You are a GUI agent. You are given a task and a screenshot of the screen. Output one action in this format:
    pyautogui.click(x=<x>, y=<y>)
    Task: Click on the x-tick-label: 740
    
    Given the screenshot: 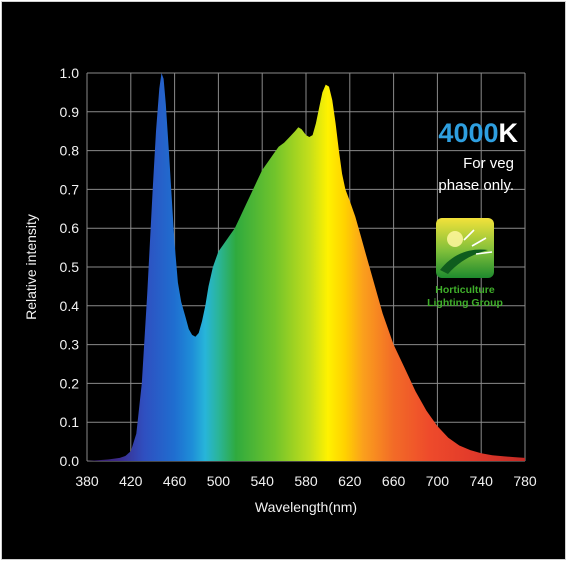 What is the action you would take?
    pyautogui.click(x=482, y=481)
    